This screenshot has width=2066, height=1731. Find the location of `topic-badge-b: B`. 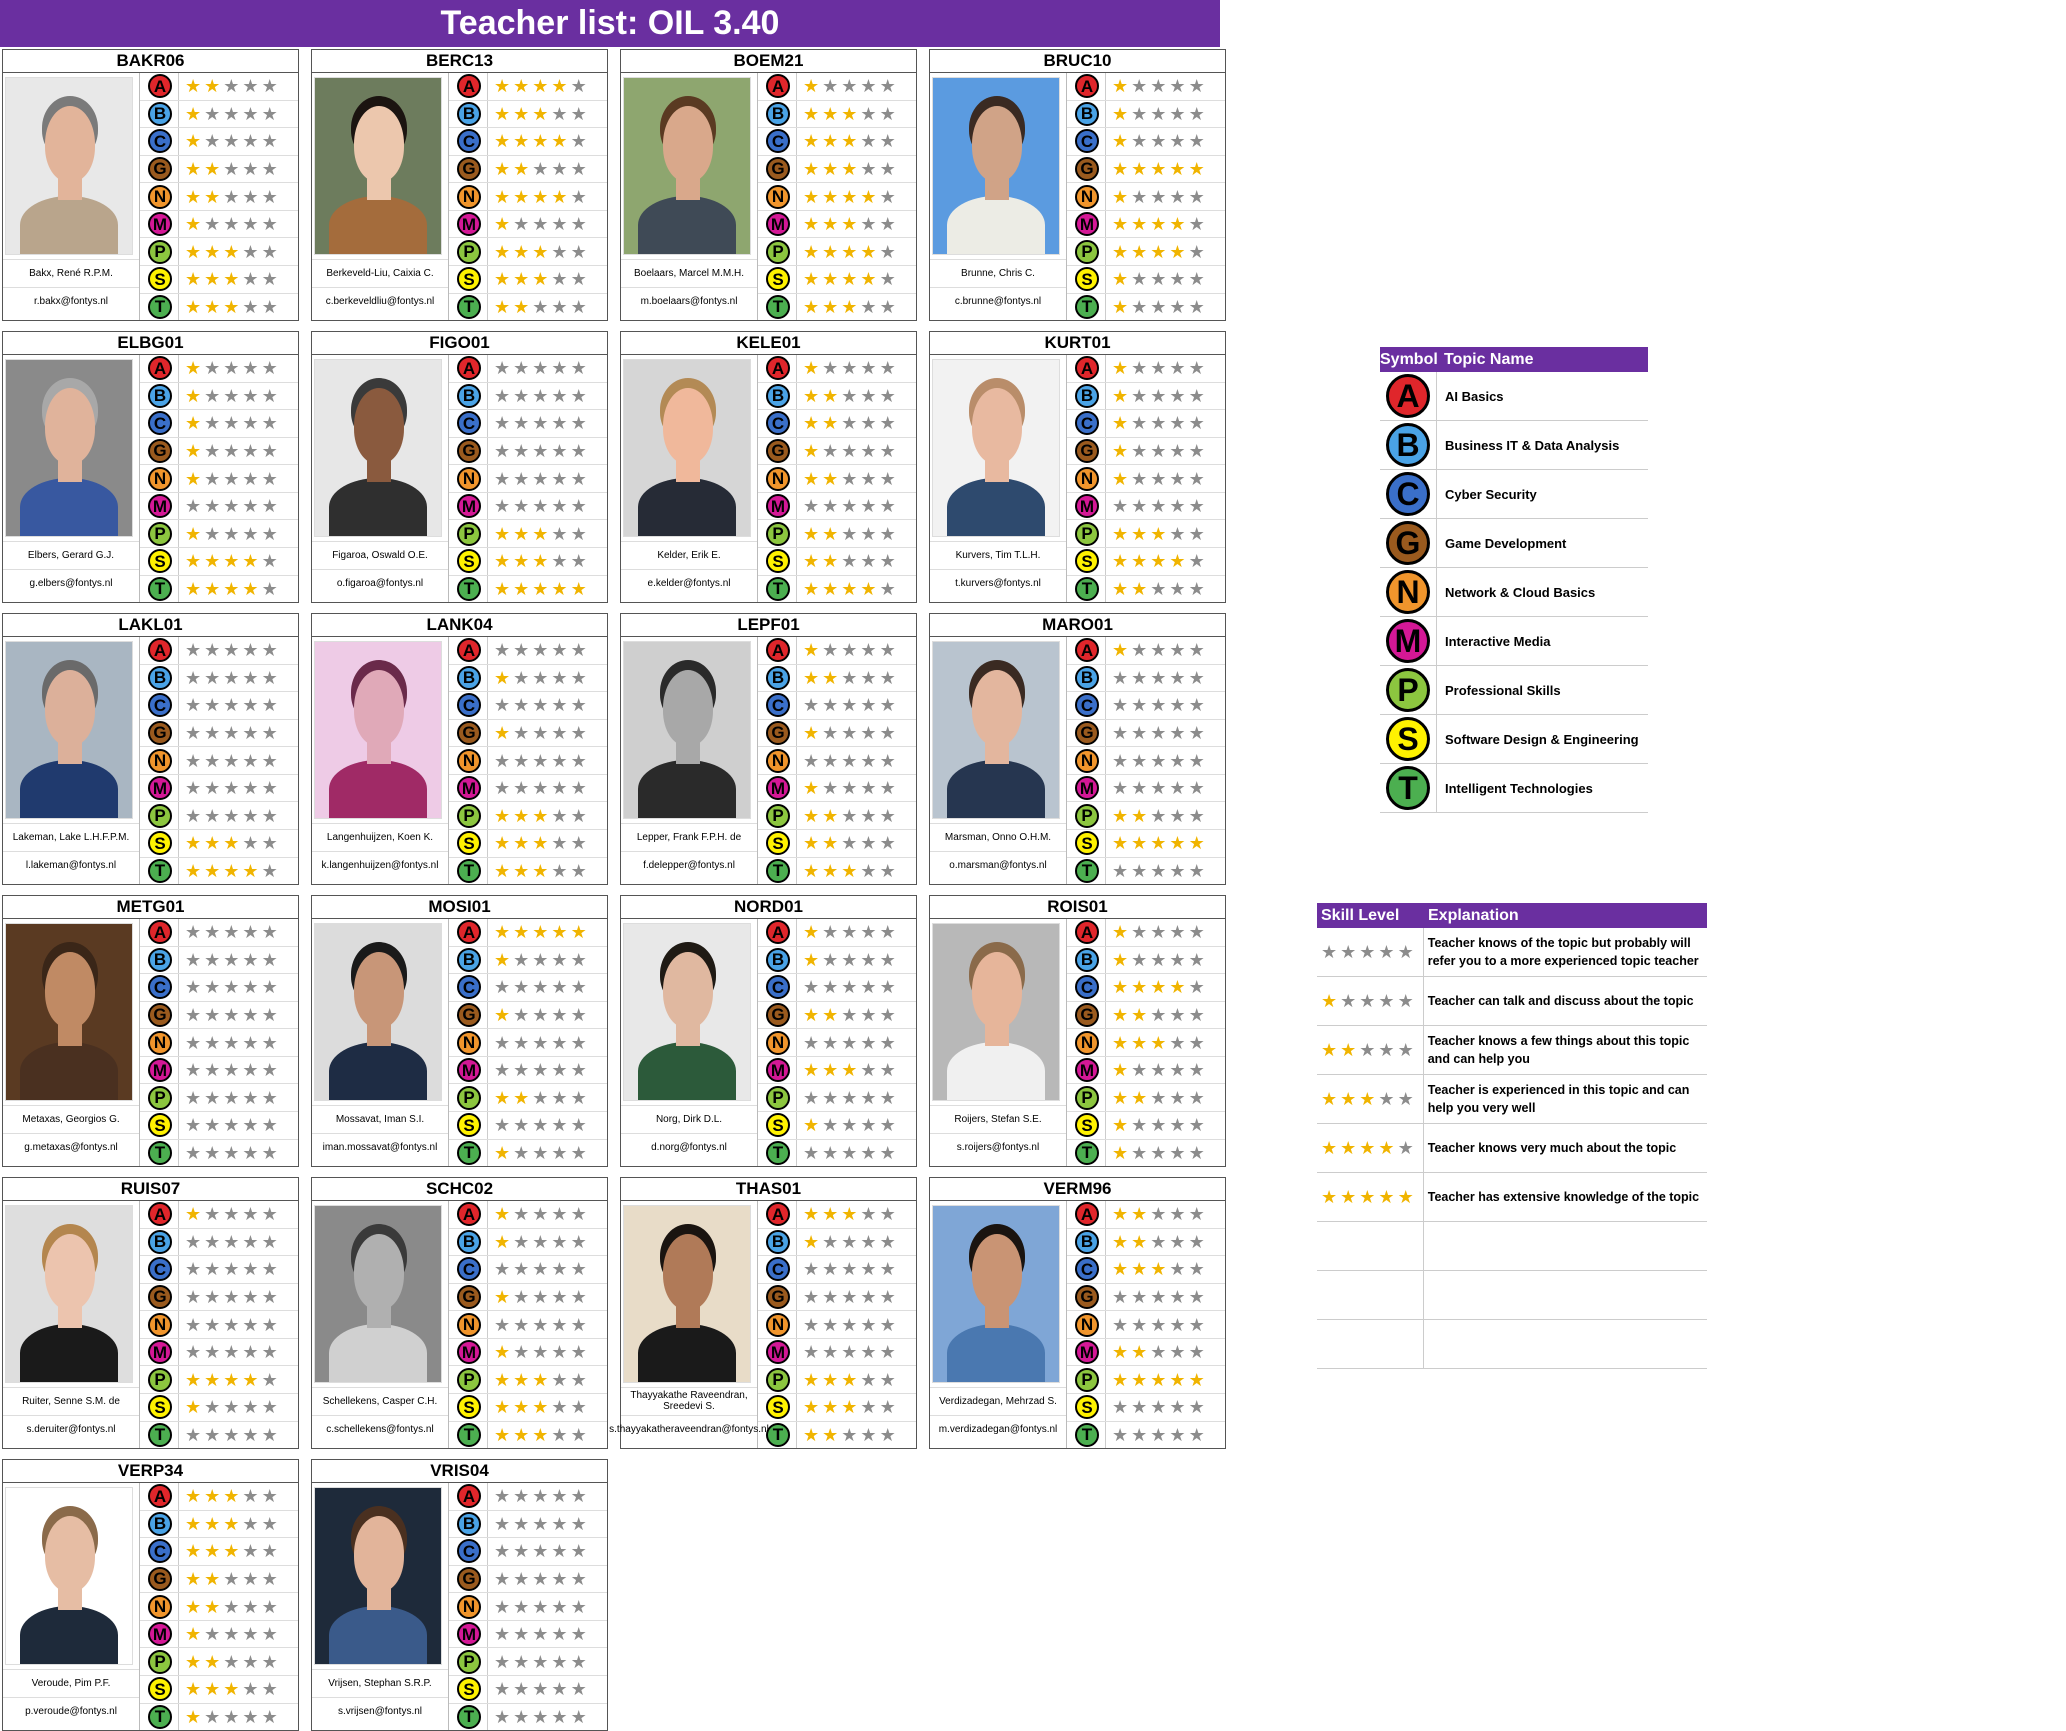

topic-badge-b: B is located at coordinates (778, 113).